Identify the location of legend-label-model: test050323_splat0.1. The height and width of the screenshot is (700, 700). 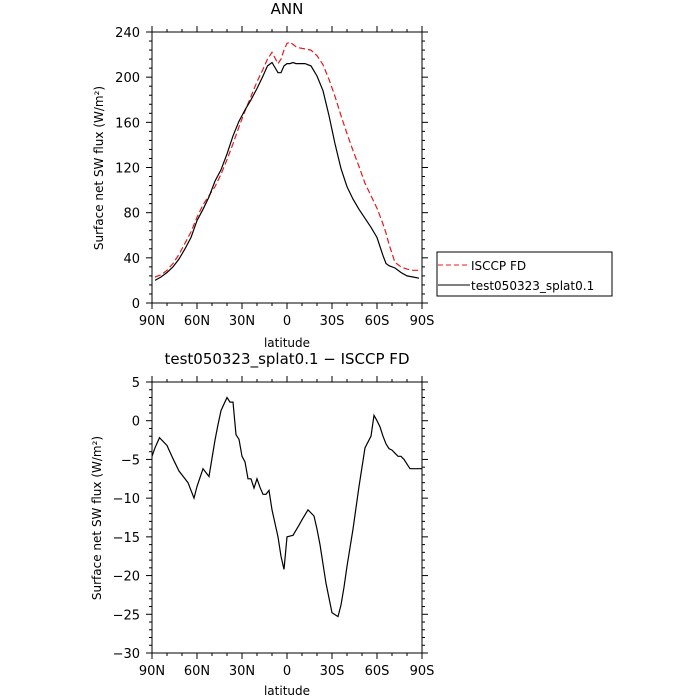
(532, 286).